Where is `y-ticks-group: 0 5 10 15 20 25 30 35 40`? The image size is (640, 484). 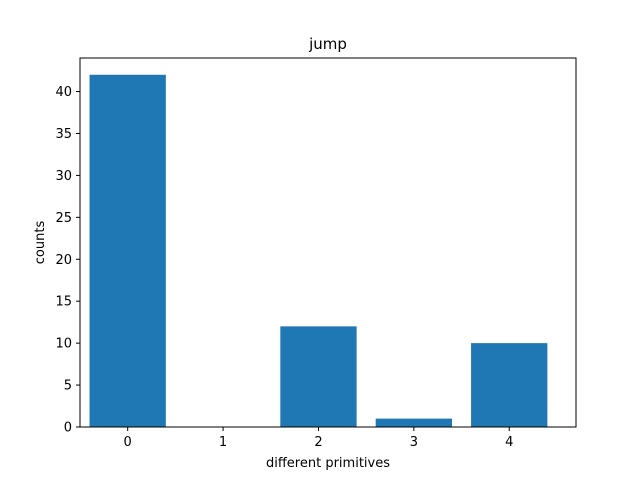 y-ticks-group: 0 5 10 15 20 25 30 35 40 is located at coordinates (67, 260).